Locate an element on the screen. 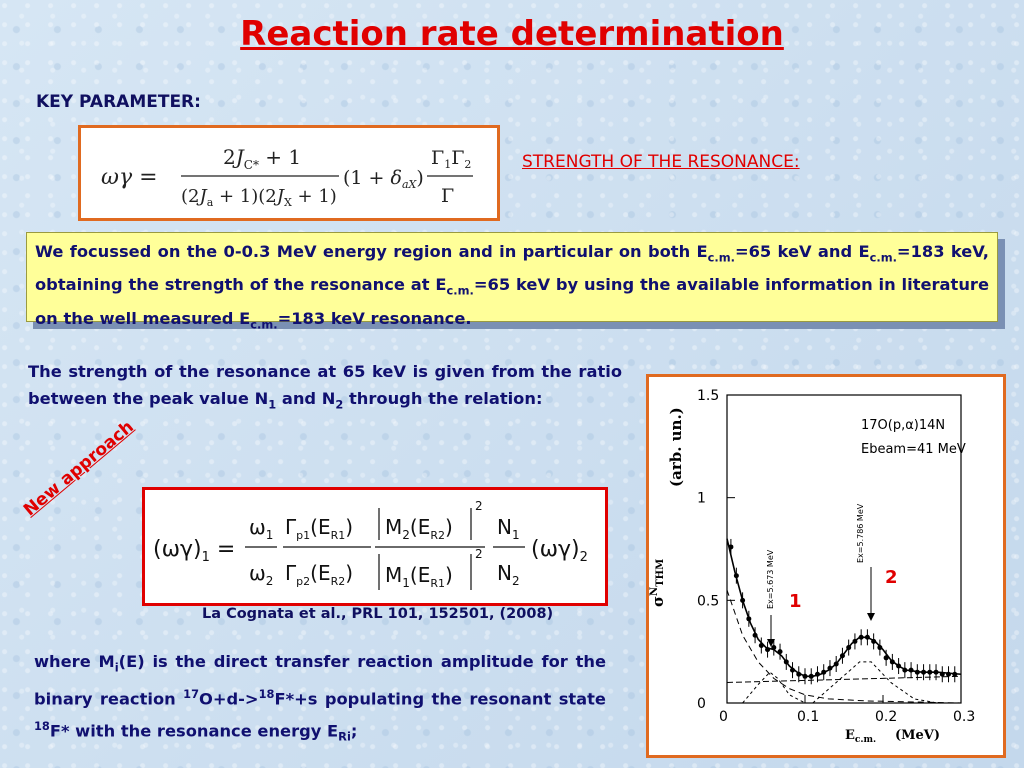 Image resolution: width=1024 pixels, height=768 pixels. svg-text: Γ1Γ2 is located at coordinates (451, 159).